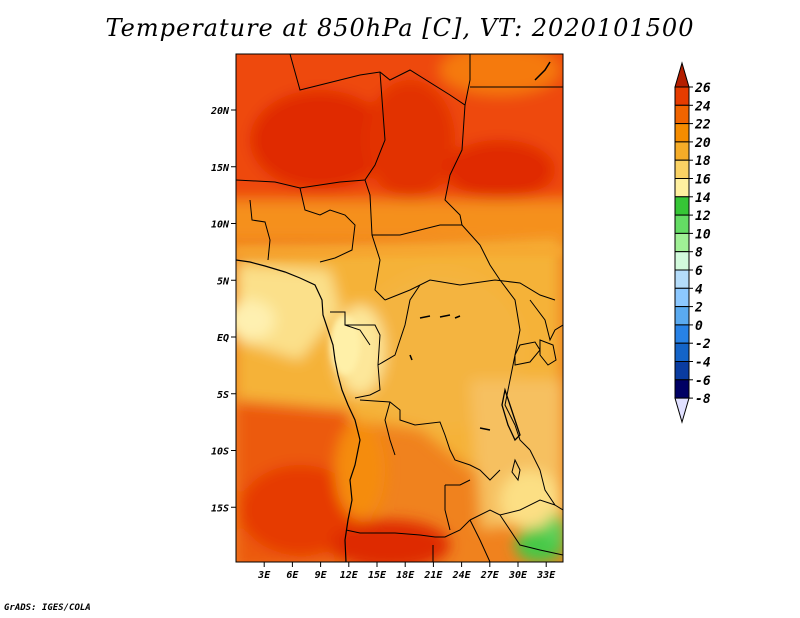 The height and width of the screenshot is (618, 800). What do you see at coordinates (703, 161) in the screenshot?
I see `colorbar-label: 18` at bounding box center [703, 161].